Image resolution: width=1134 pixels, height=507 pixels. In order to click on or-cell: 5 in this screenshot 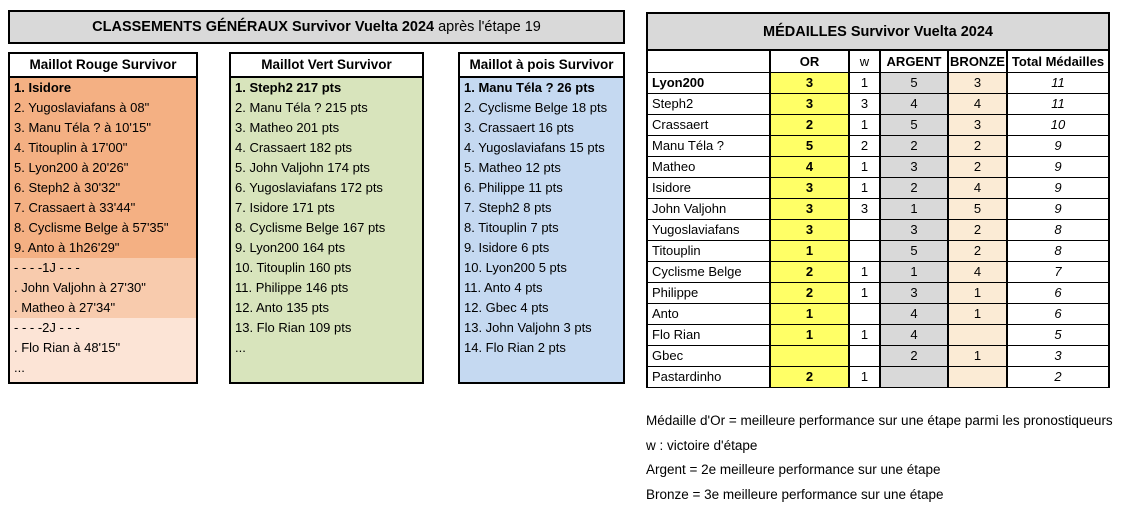, I will do `click(809, 145)`.